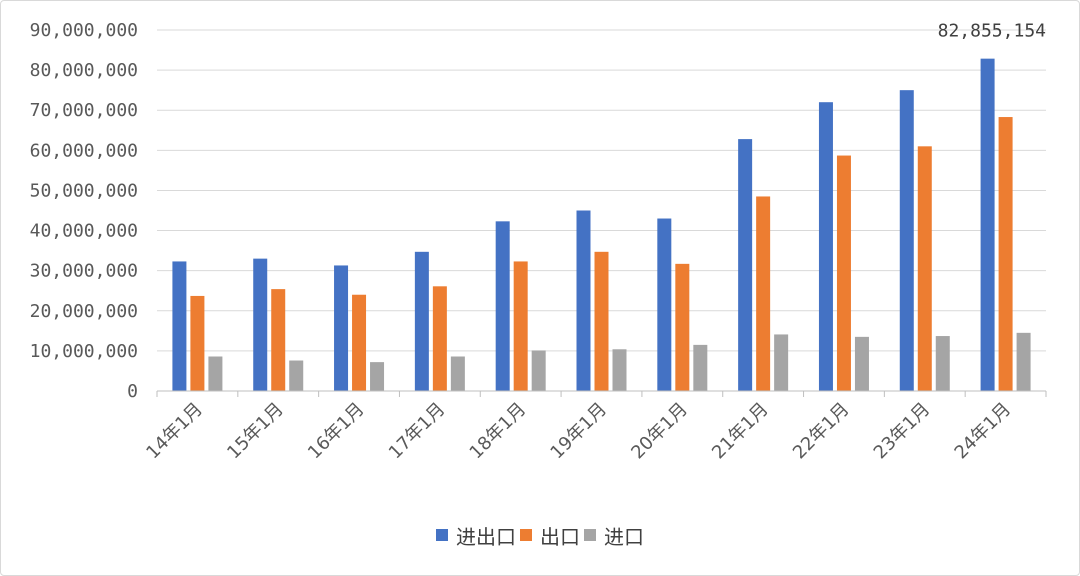 The height and width of the screenshot is (576, 1080). I want to click on y-tick-label: 0, so click(132, 391).